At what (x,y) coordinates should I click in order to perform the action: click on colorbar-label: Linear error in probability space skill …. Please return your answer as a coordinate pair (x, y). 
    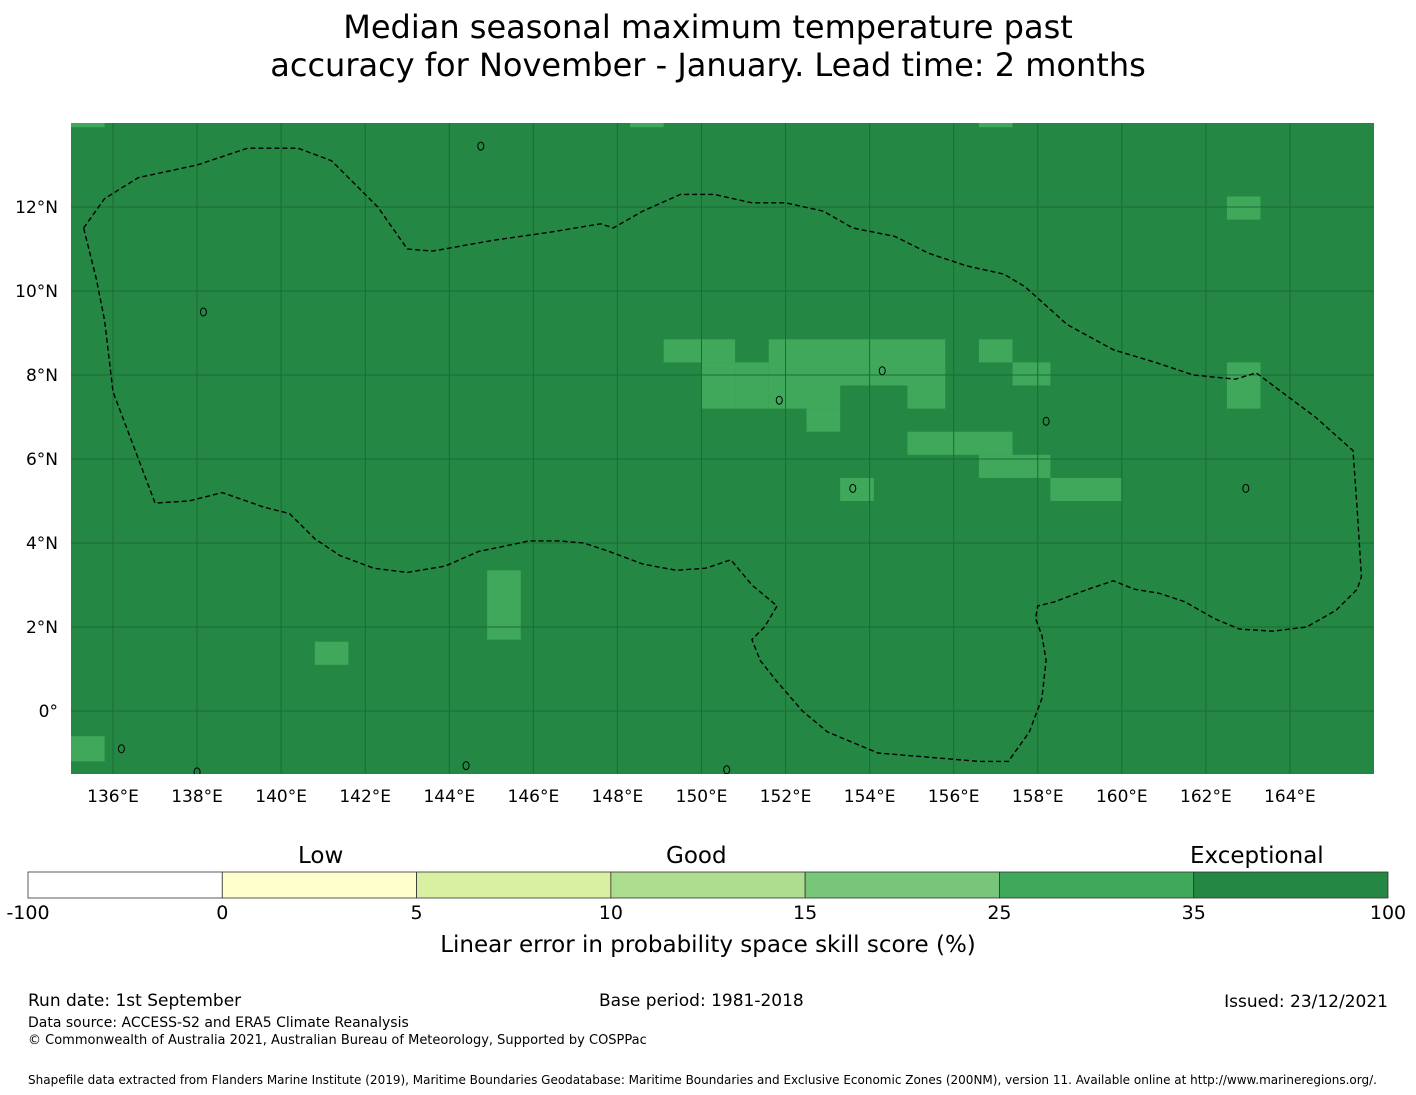
    Looking at the image, I should click on (708, 945).